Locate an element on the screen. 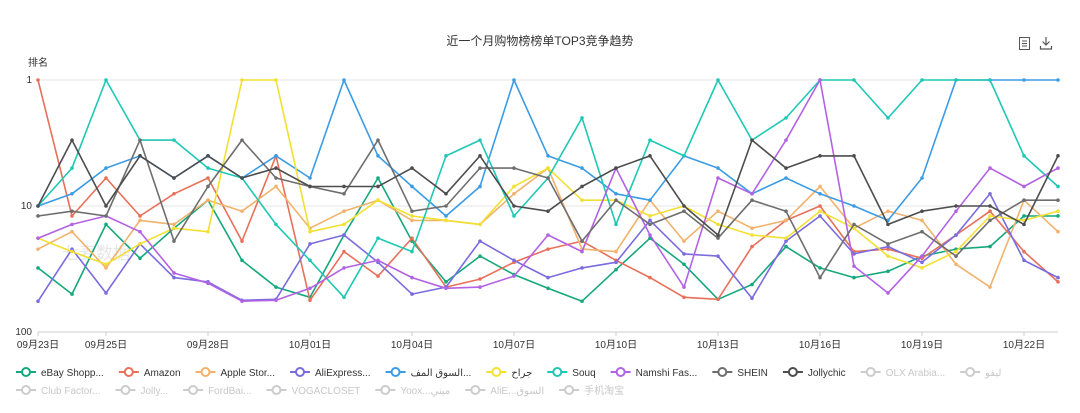  legend-item-11: ليفو is located at coordinates (980, 373).